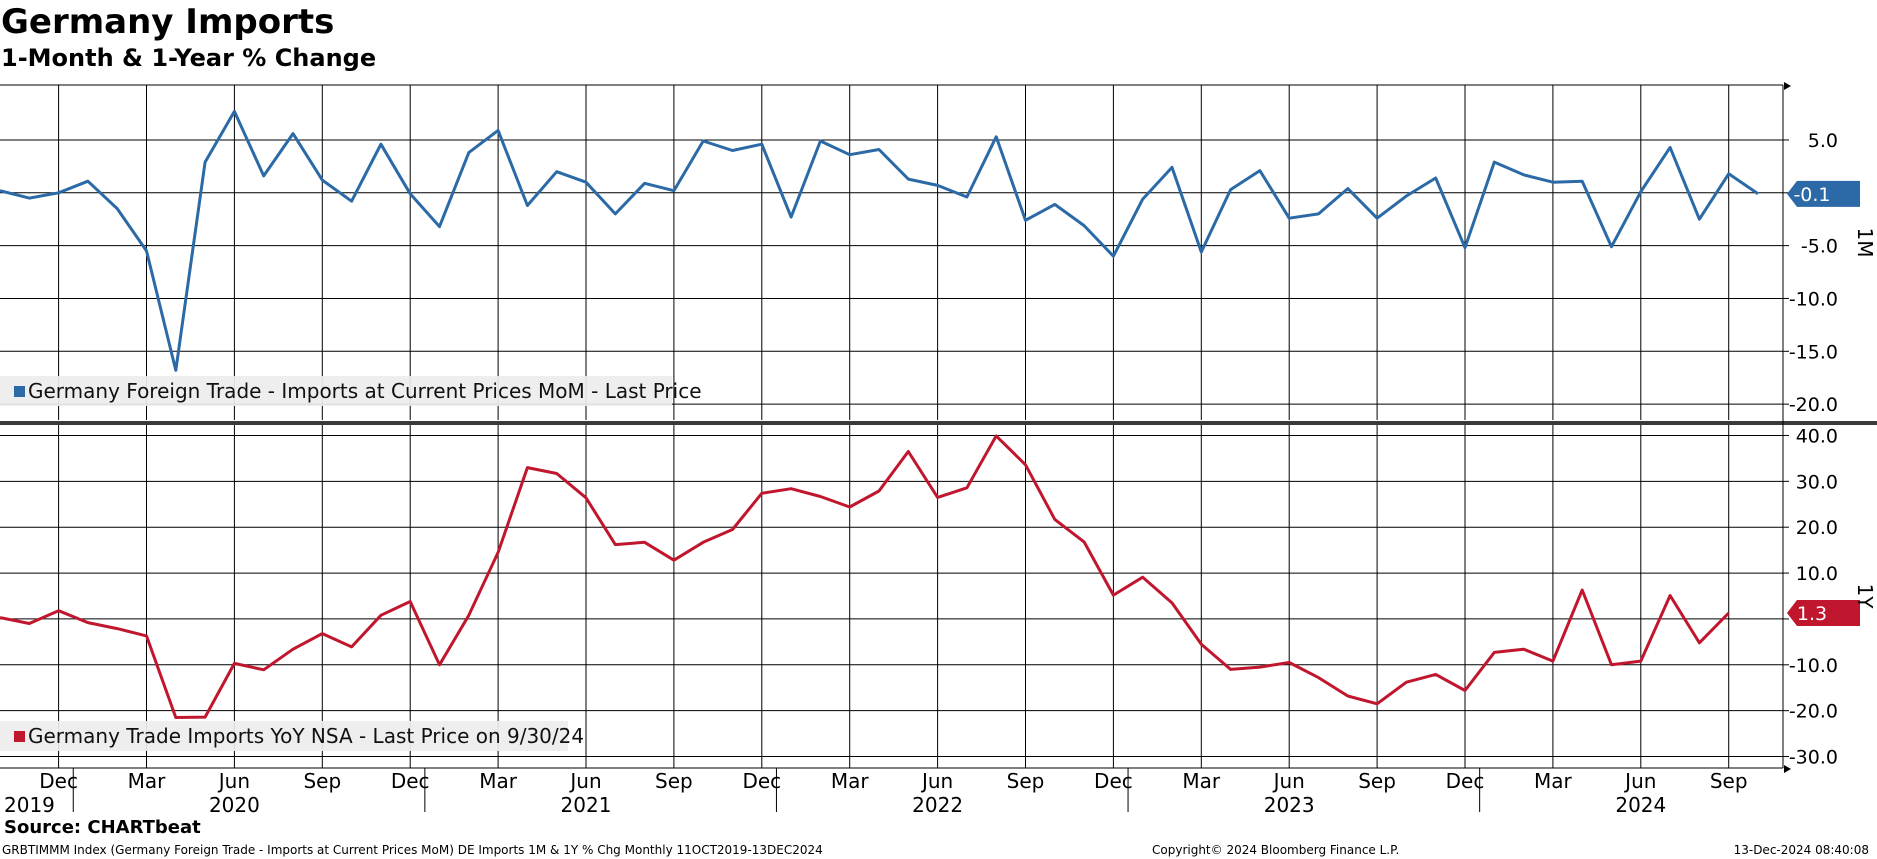 The height and width of the screenshot is (859, 1877). Describe the element at coordinates (1817, 574) in the screenshot. I see `y-tick-label: 10.0` at that location.